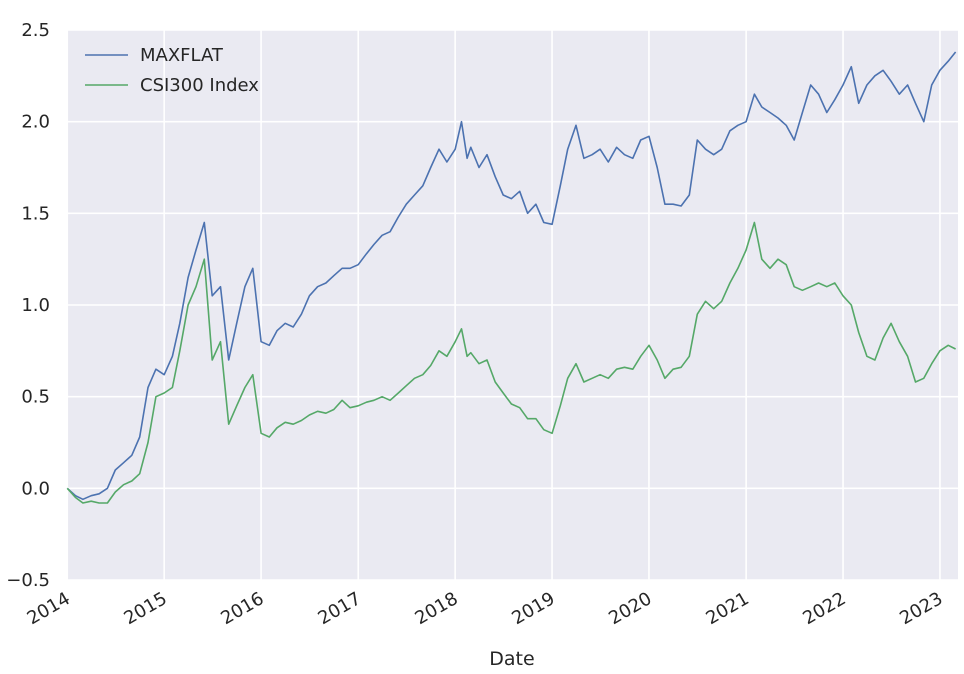 The width and height of the screenshot is (964, 674). Describe the element at coordinates (35, 305) in the screenshot. I see `y-tick-label: 1.0` at that location.